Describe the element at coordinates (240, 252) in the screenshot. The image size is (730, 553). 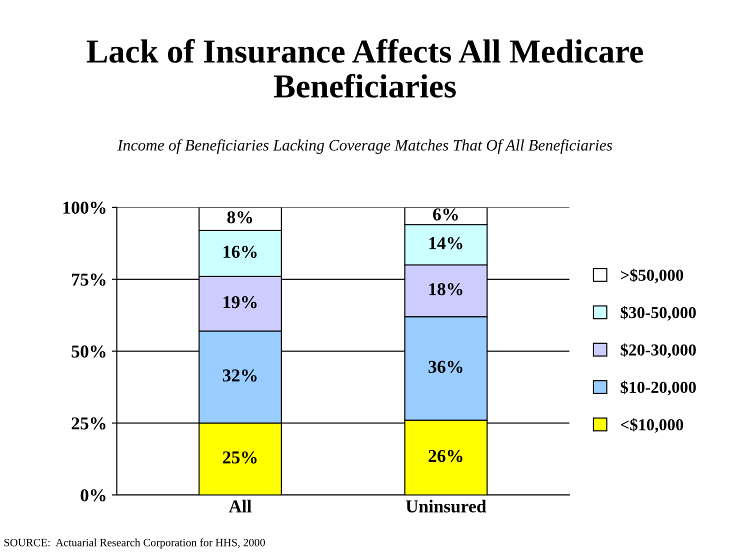
I see `data-label: 16%` at that location.